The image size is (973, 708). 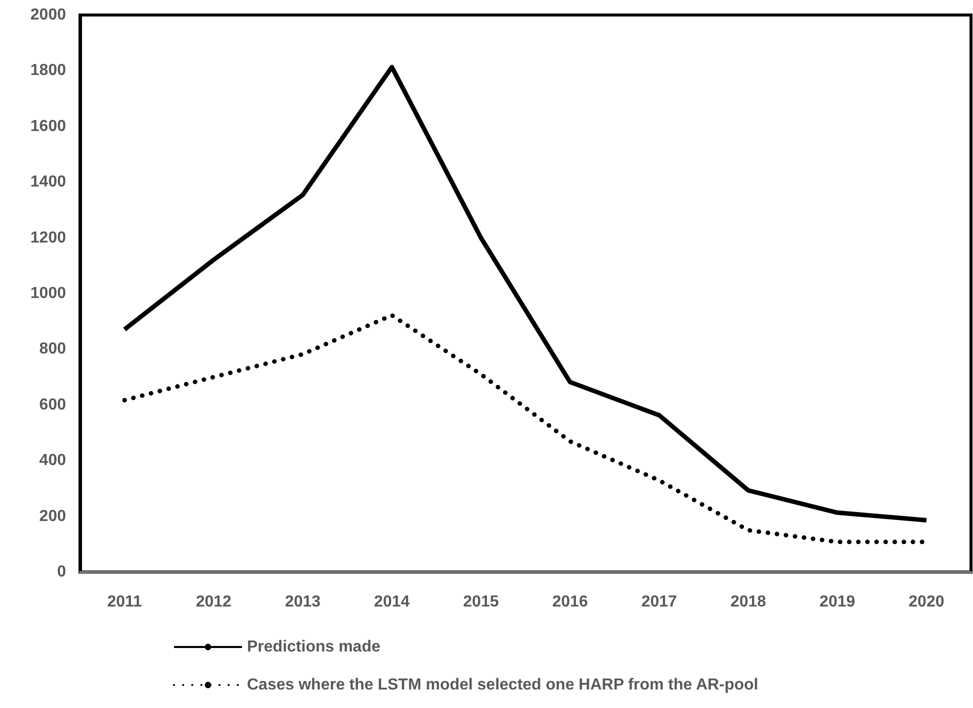 What do you see at coordinates (52, 349) in the screenshot?
I see `y-tick-label: 800` at bounding box center [52, 349].